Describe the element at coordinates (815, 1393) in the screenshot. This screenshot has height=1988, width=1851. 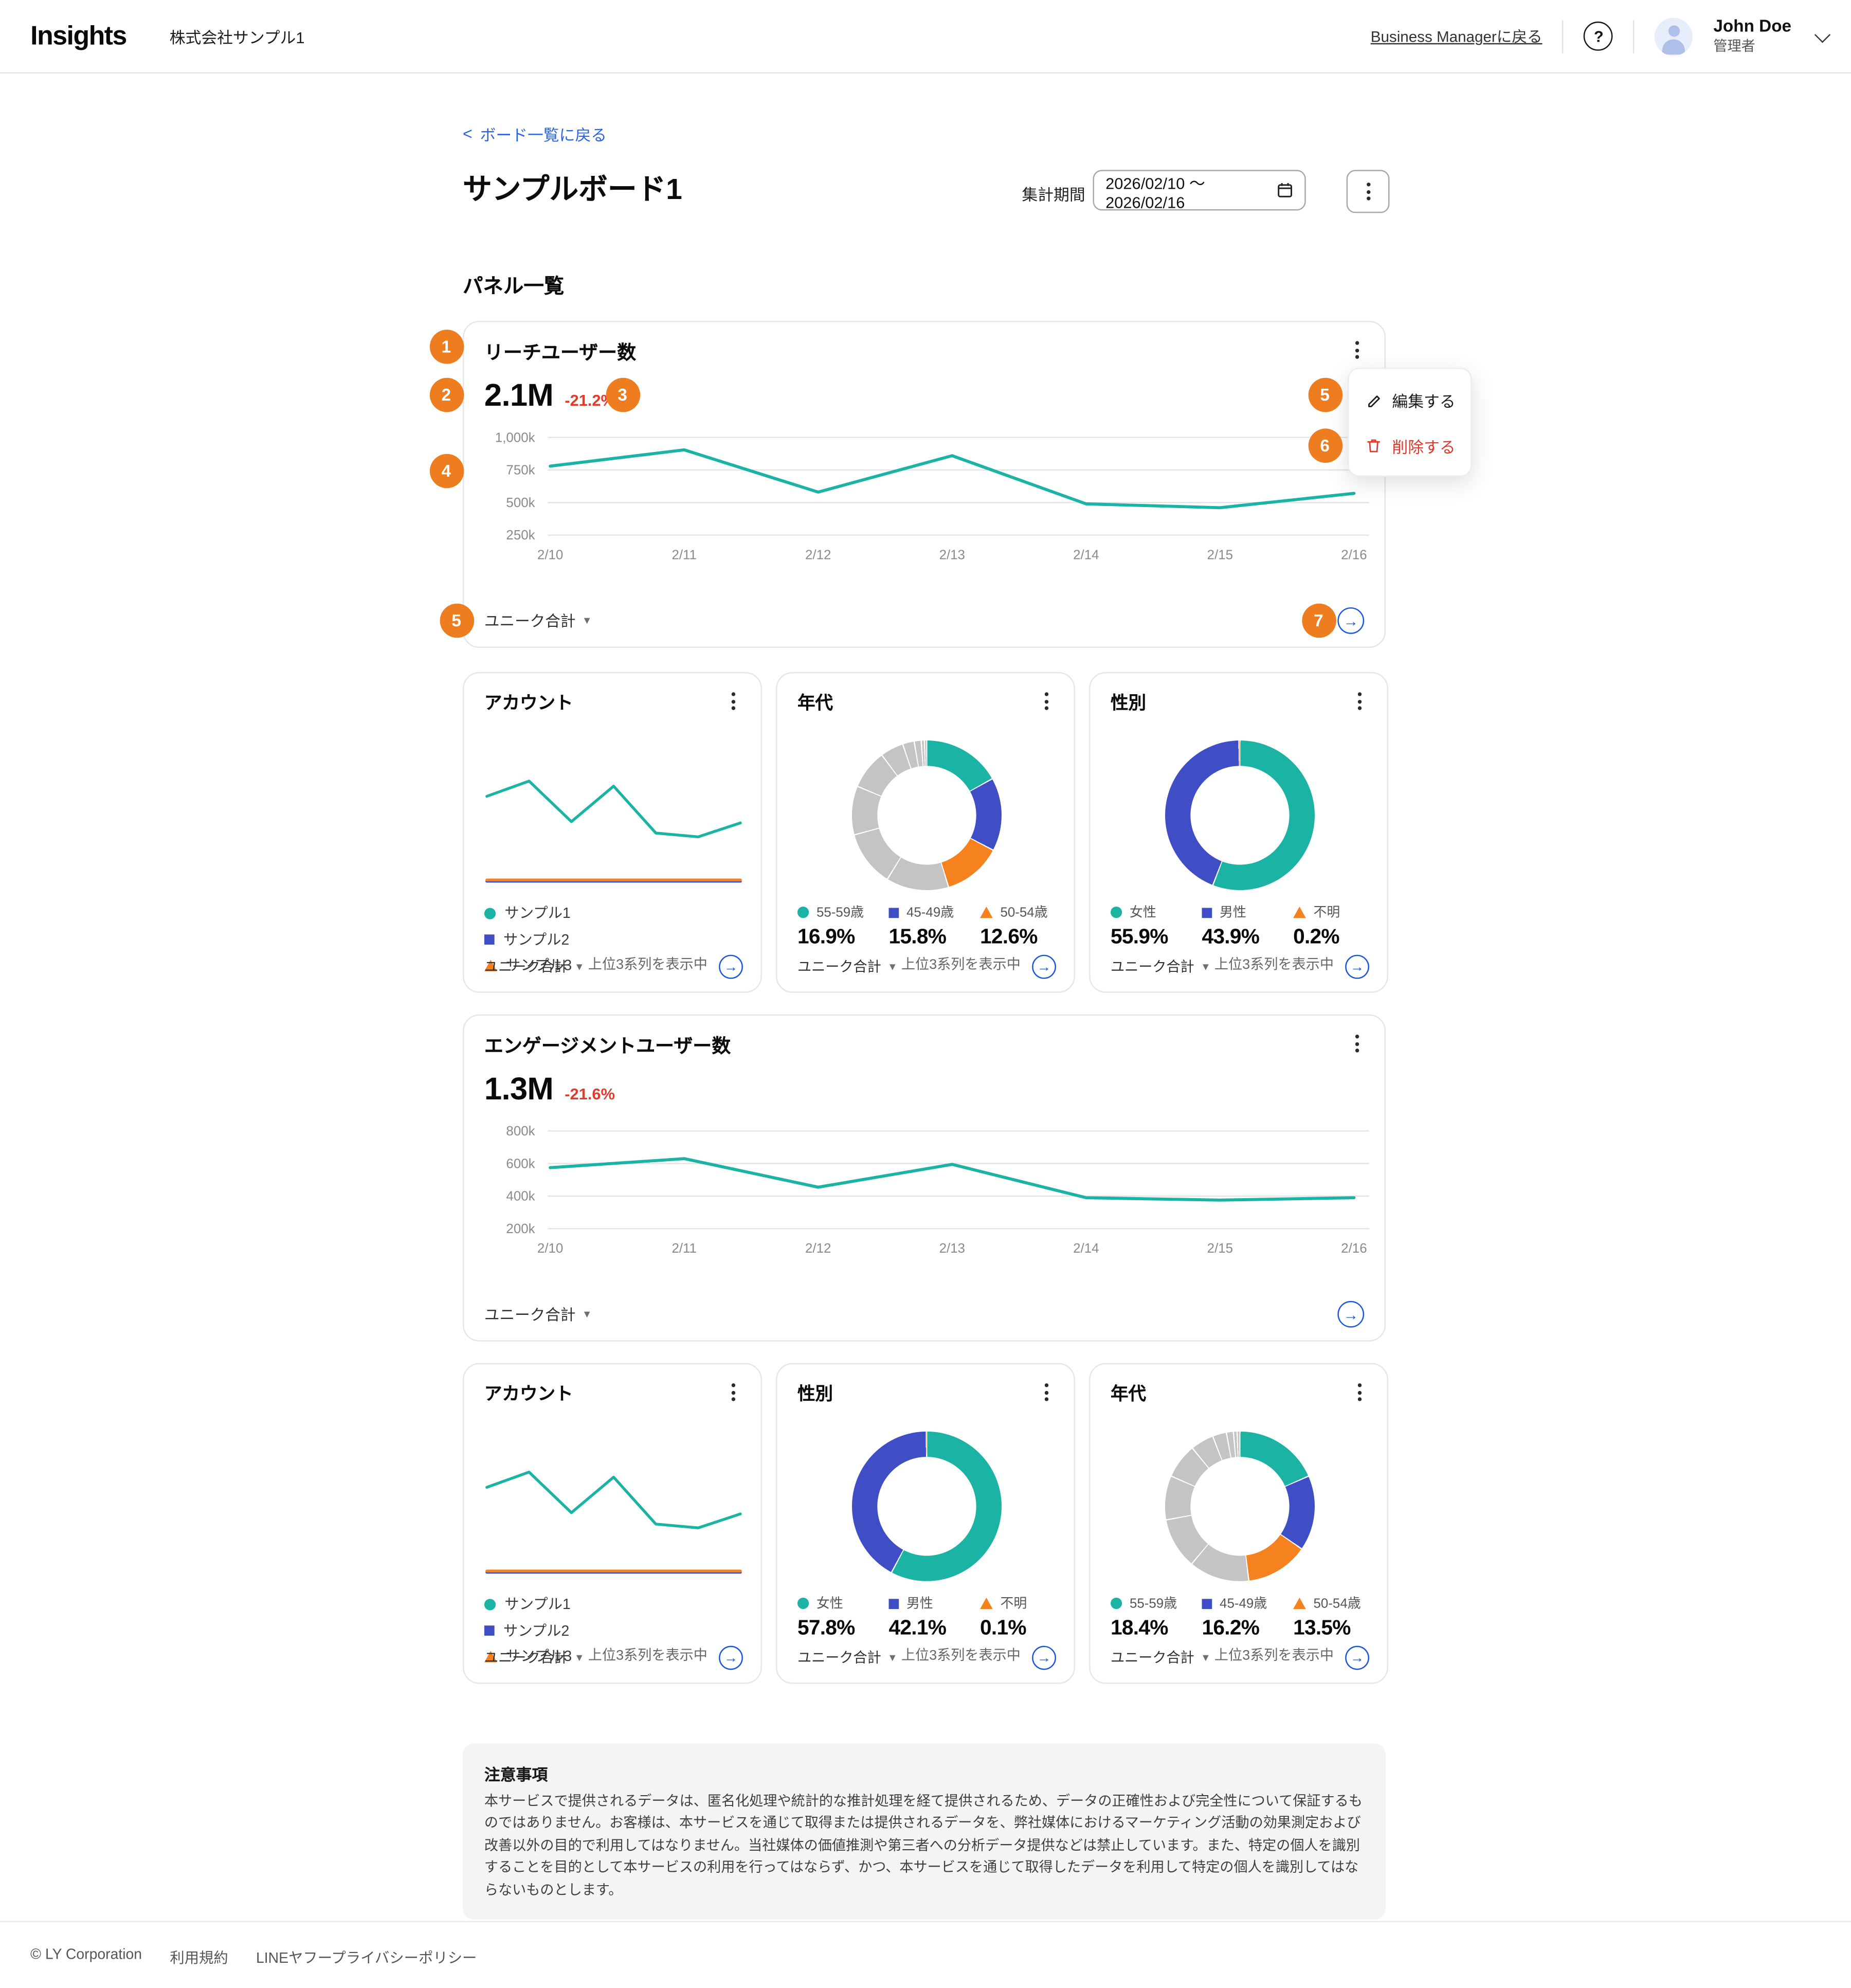
I see `panel-title: 性別` at that location.